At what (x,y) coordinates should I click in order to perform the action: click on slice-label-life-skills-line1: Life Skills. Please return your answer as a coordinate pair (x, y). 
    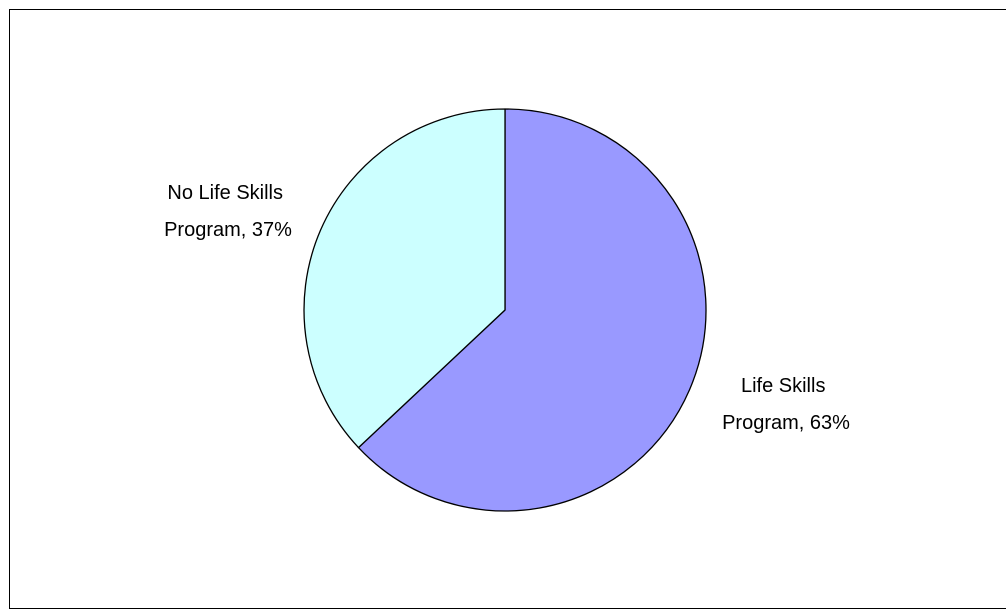
    Looking at the image, I should click on (783, 386).